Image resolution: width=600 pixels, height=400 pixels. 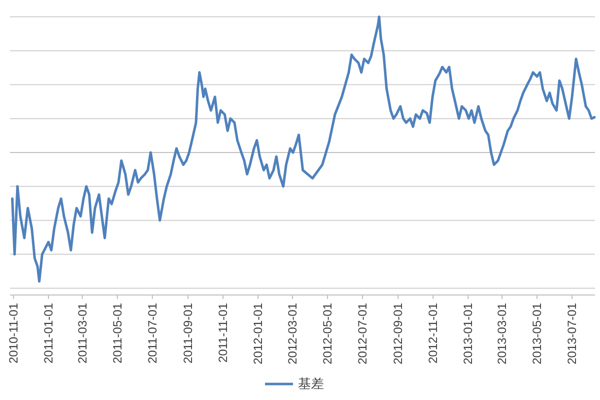 What do you see at coordinates (572, 333) in the screenshot?
I see `x-tick-label: 2013-07-01` at bounding box center [572, 333].